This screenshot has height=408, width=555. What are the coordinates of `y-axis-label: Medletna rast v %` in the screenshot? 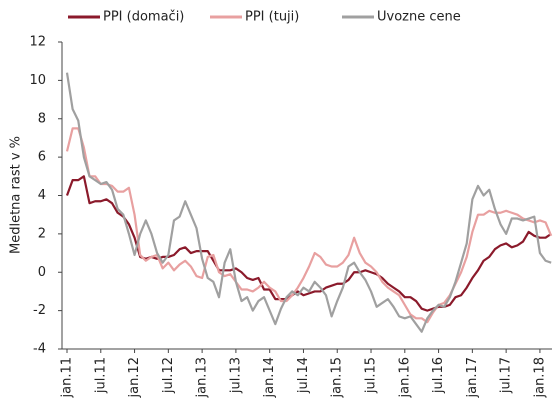 It's located at (16, 195).